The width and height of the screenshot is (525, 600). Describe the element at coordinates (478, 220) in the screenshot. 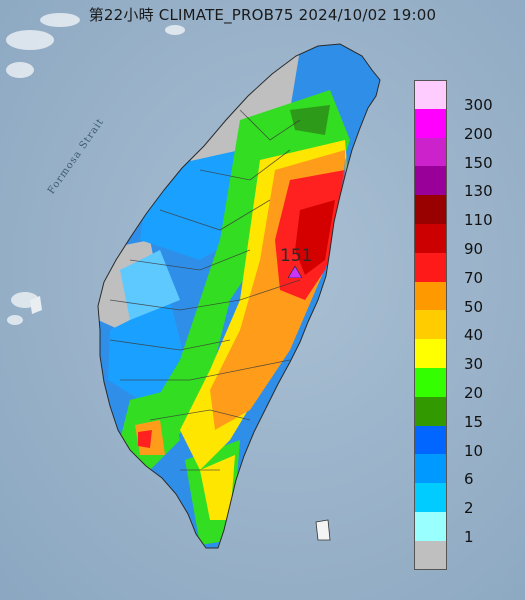

I see `legend-label: 110` at that location.